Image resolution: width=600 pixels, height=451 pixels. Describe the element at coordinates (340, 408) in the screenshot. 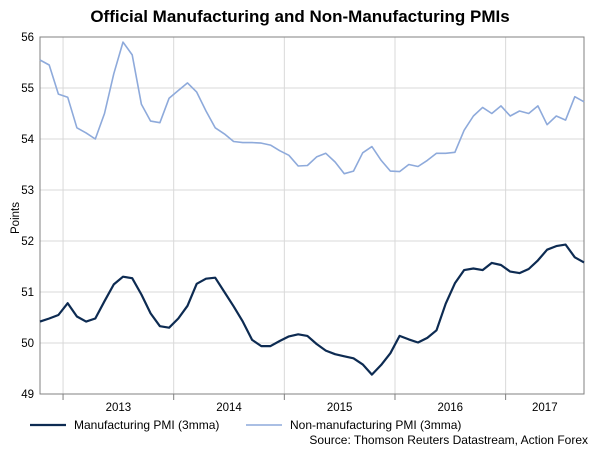

I see `x-tick-label-2015: 2015` at that location.